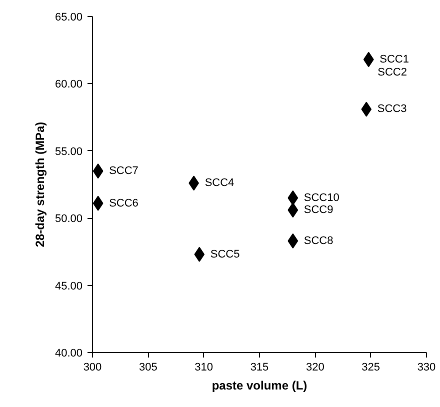 Image resolution: width=440 pixels, height=407 pixels. Describe the element at coordinates (68, 286) in the screenshot. I see `y-tick-label: 45.00` at that location.